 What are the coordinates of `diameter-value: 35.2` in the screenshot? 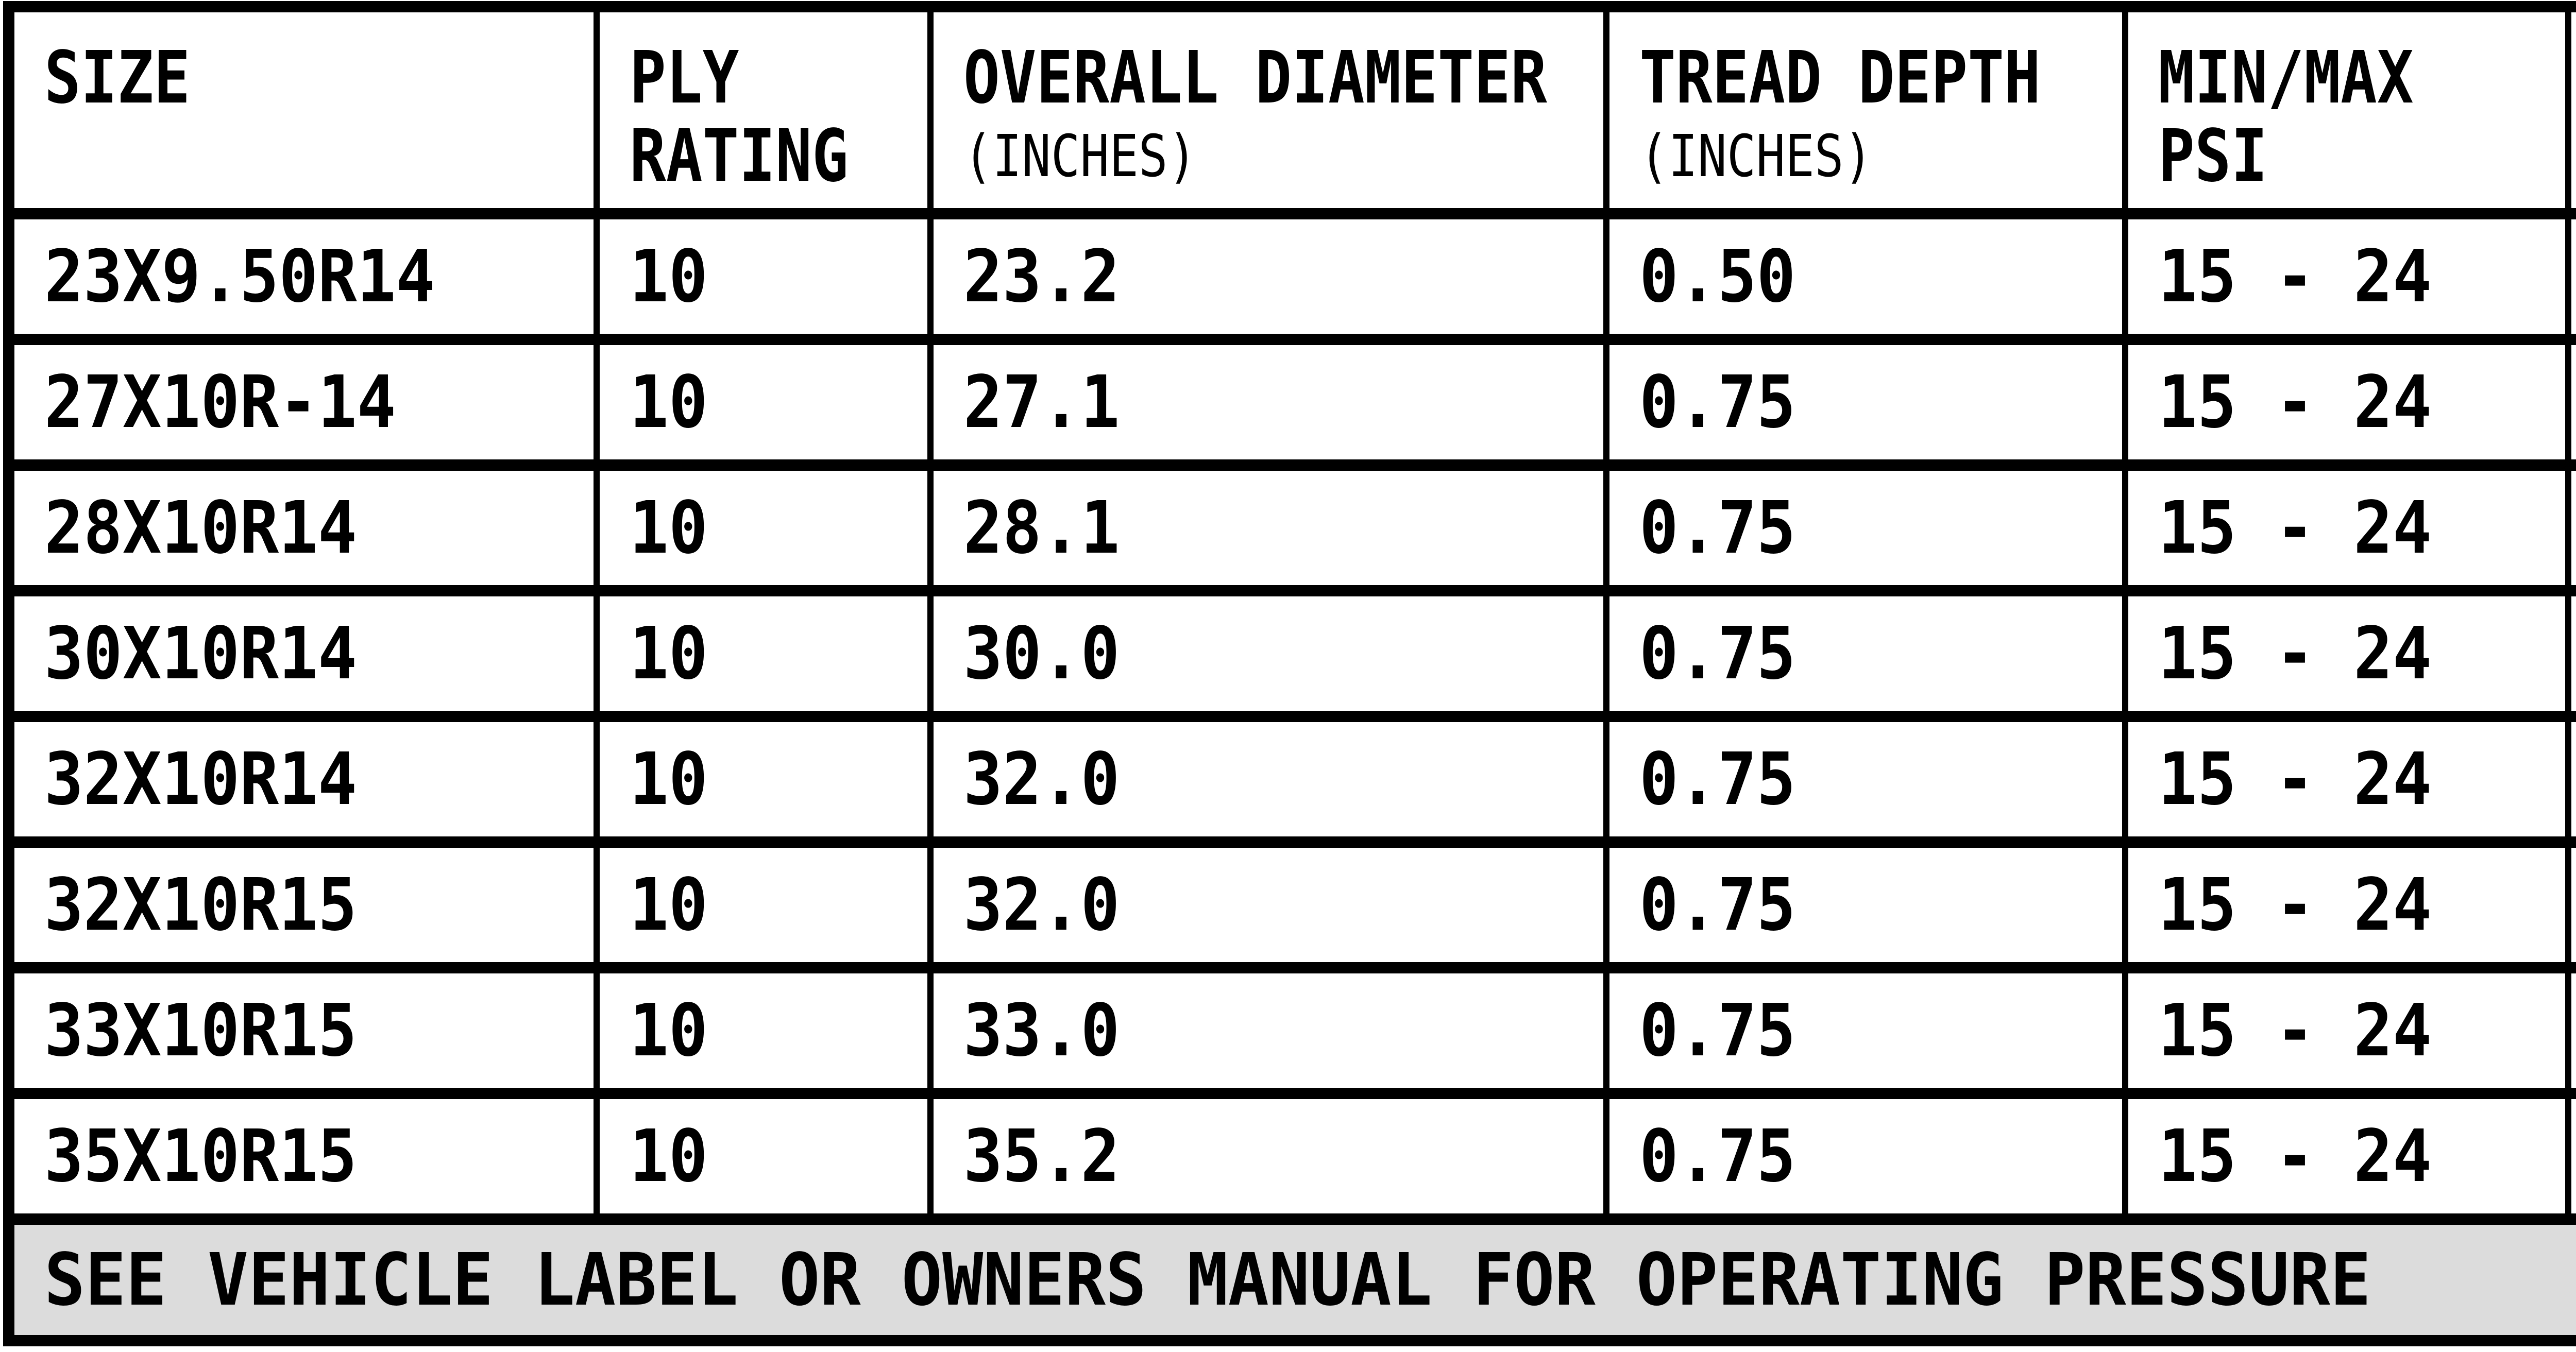 It's located at (1041, 1156).